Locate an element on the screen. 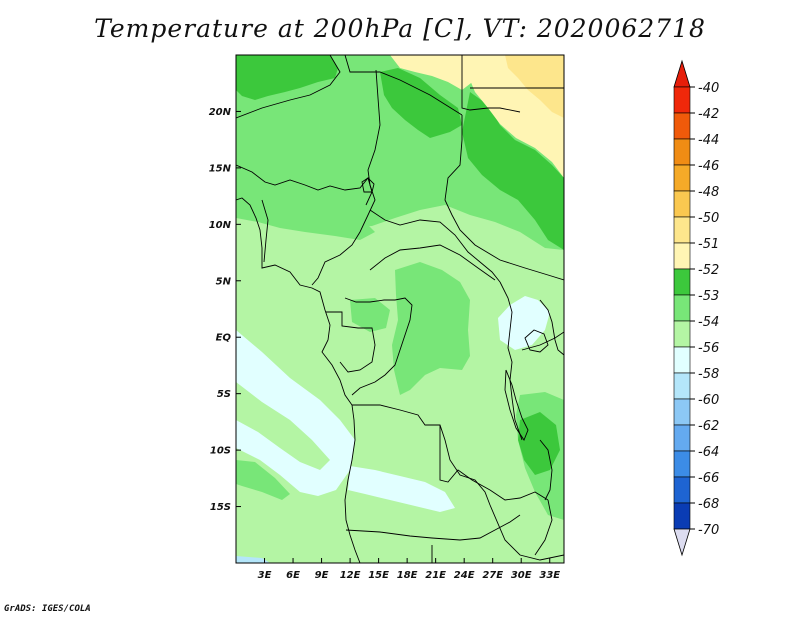 The height and width of the screenshot is (618, 800). colorbar-label: -58 is located at coordinates (708, 374).